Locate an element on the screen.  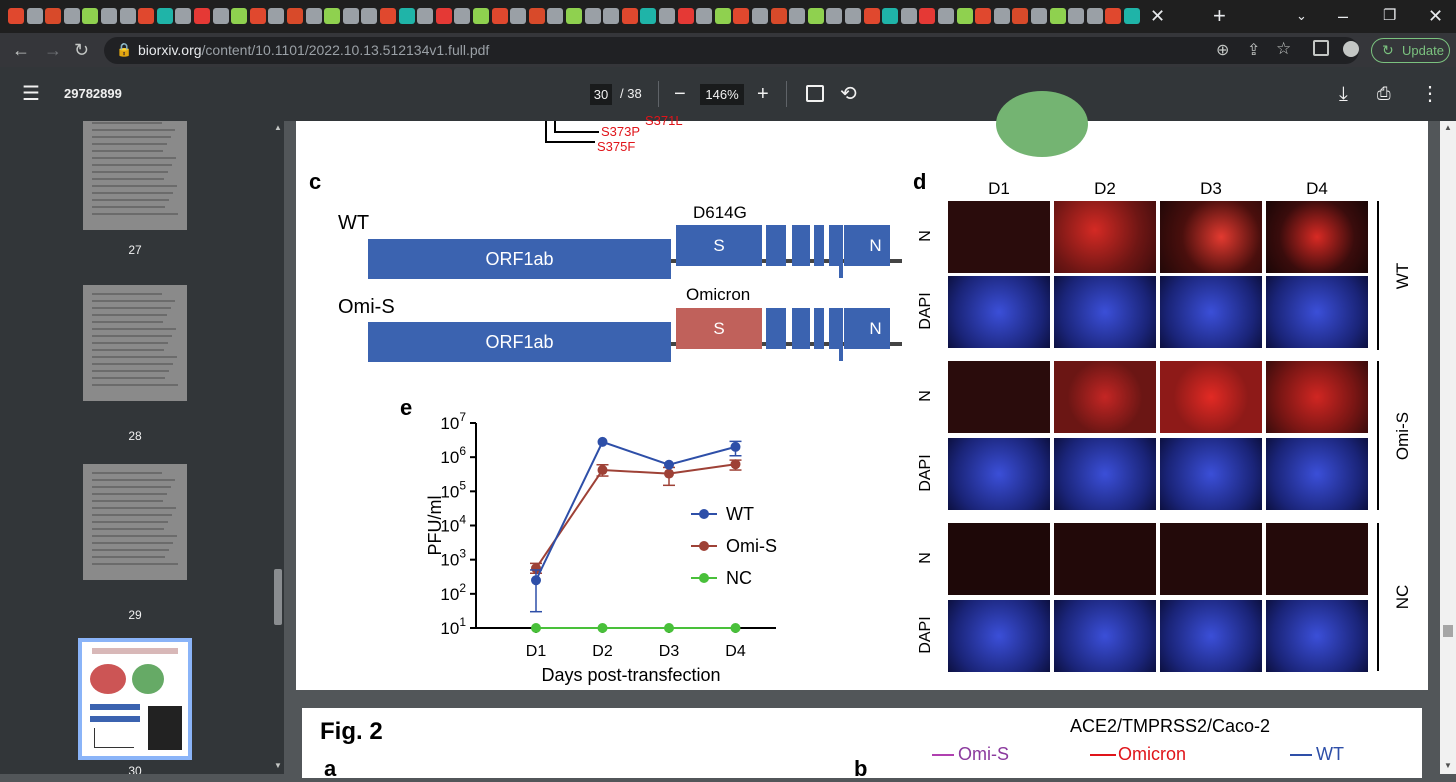
new-tab-icon: + is located at coordinates (1219, 15).